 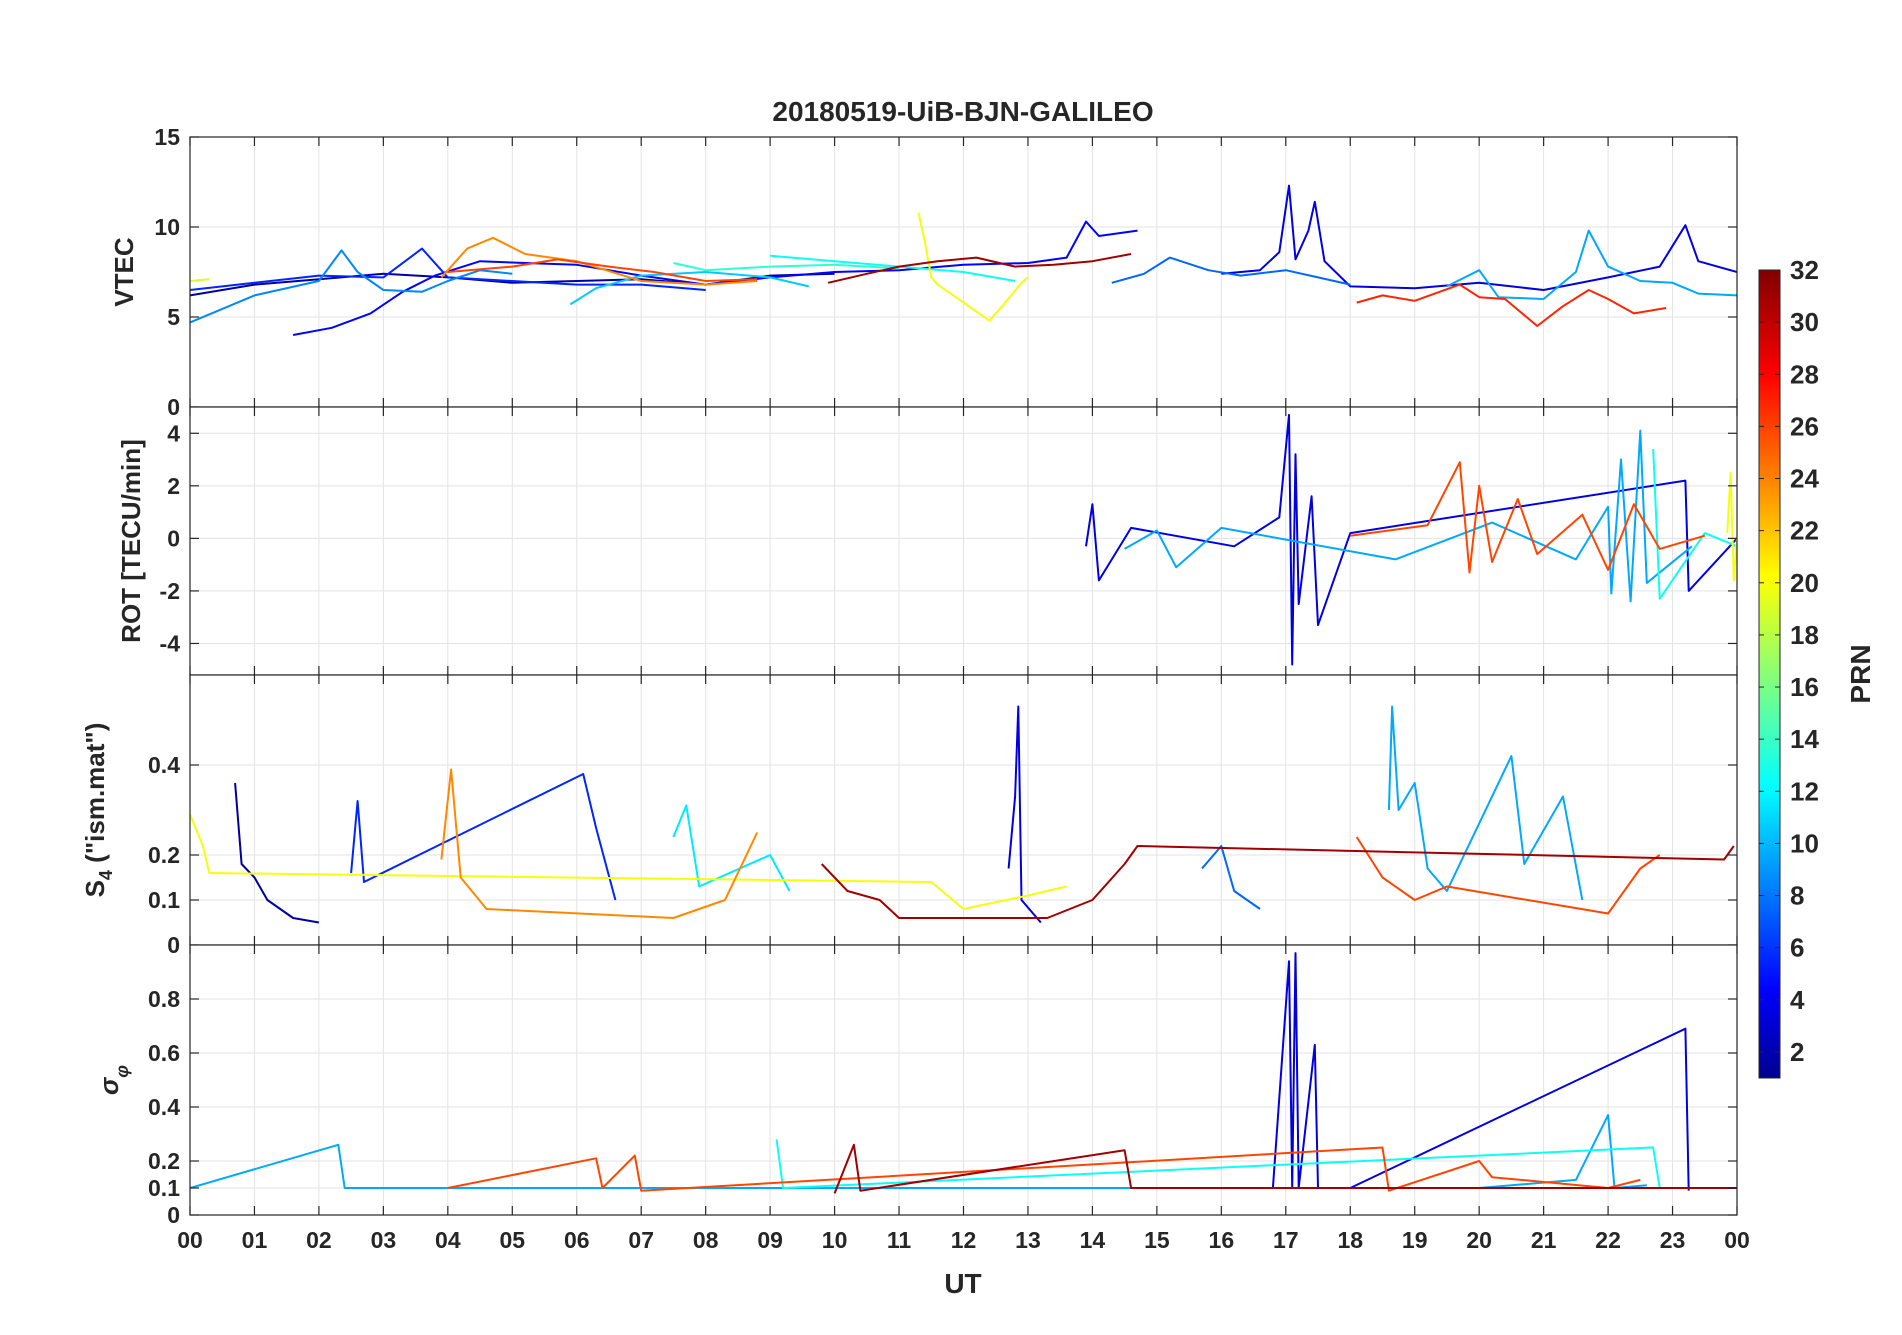 I want to click on colorbar-tick-label: 6, so click(x=1797, y=948).